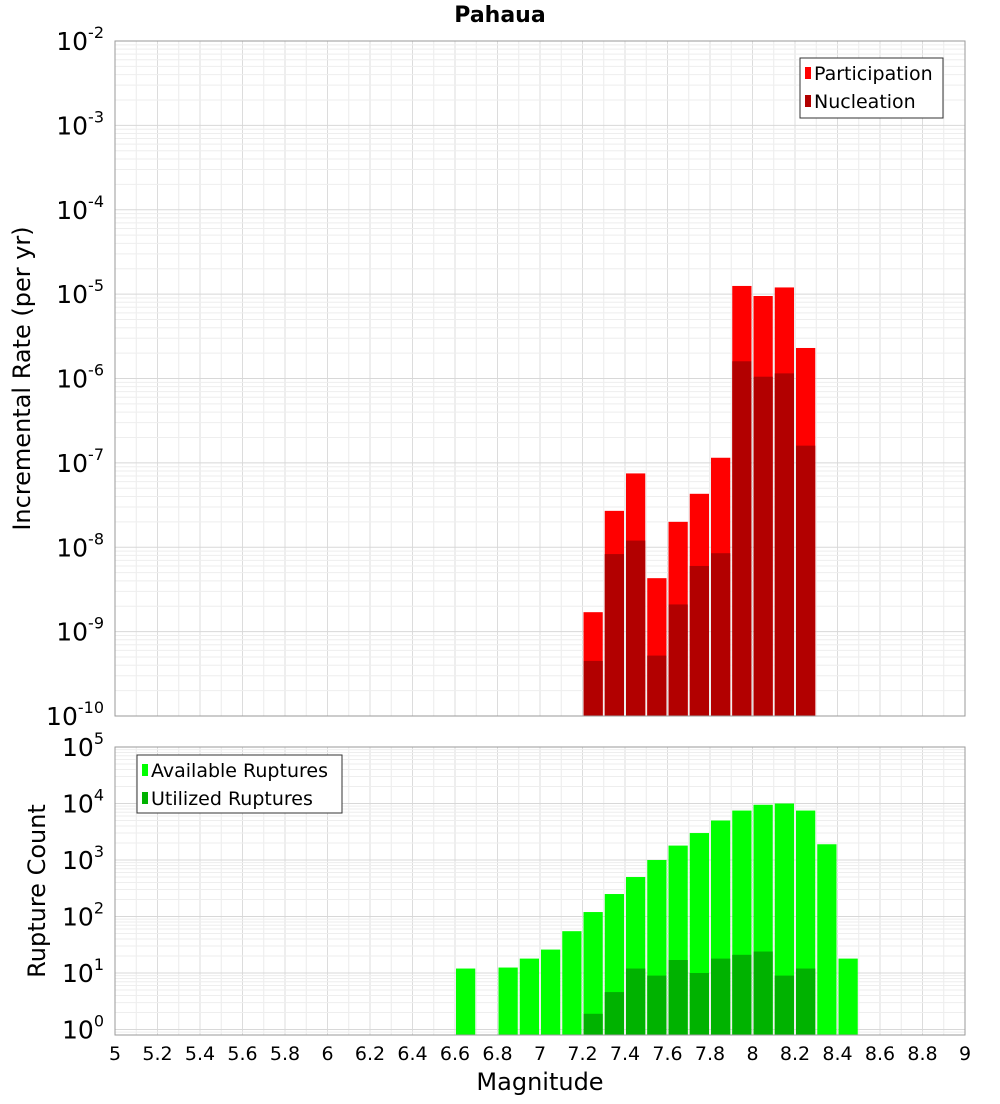  Describe the element at coordinates (327, 1054) in the screenshot. I see `x-tick-label: 6` at that location.